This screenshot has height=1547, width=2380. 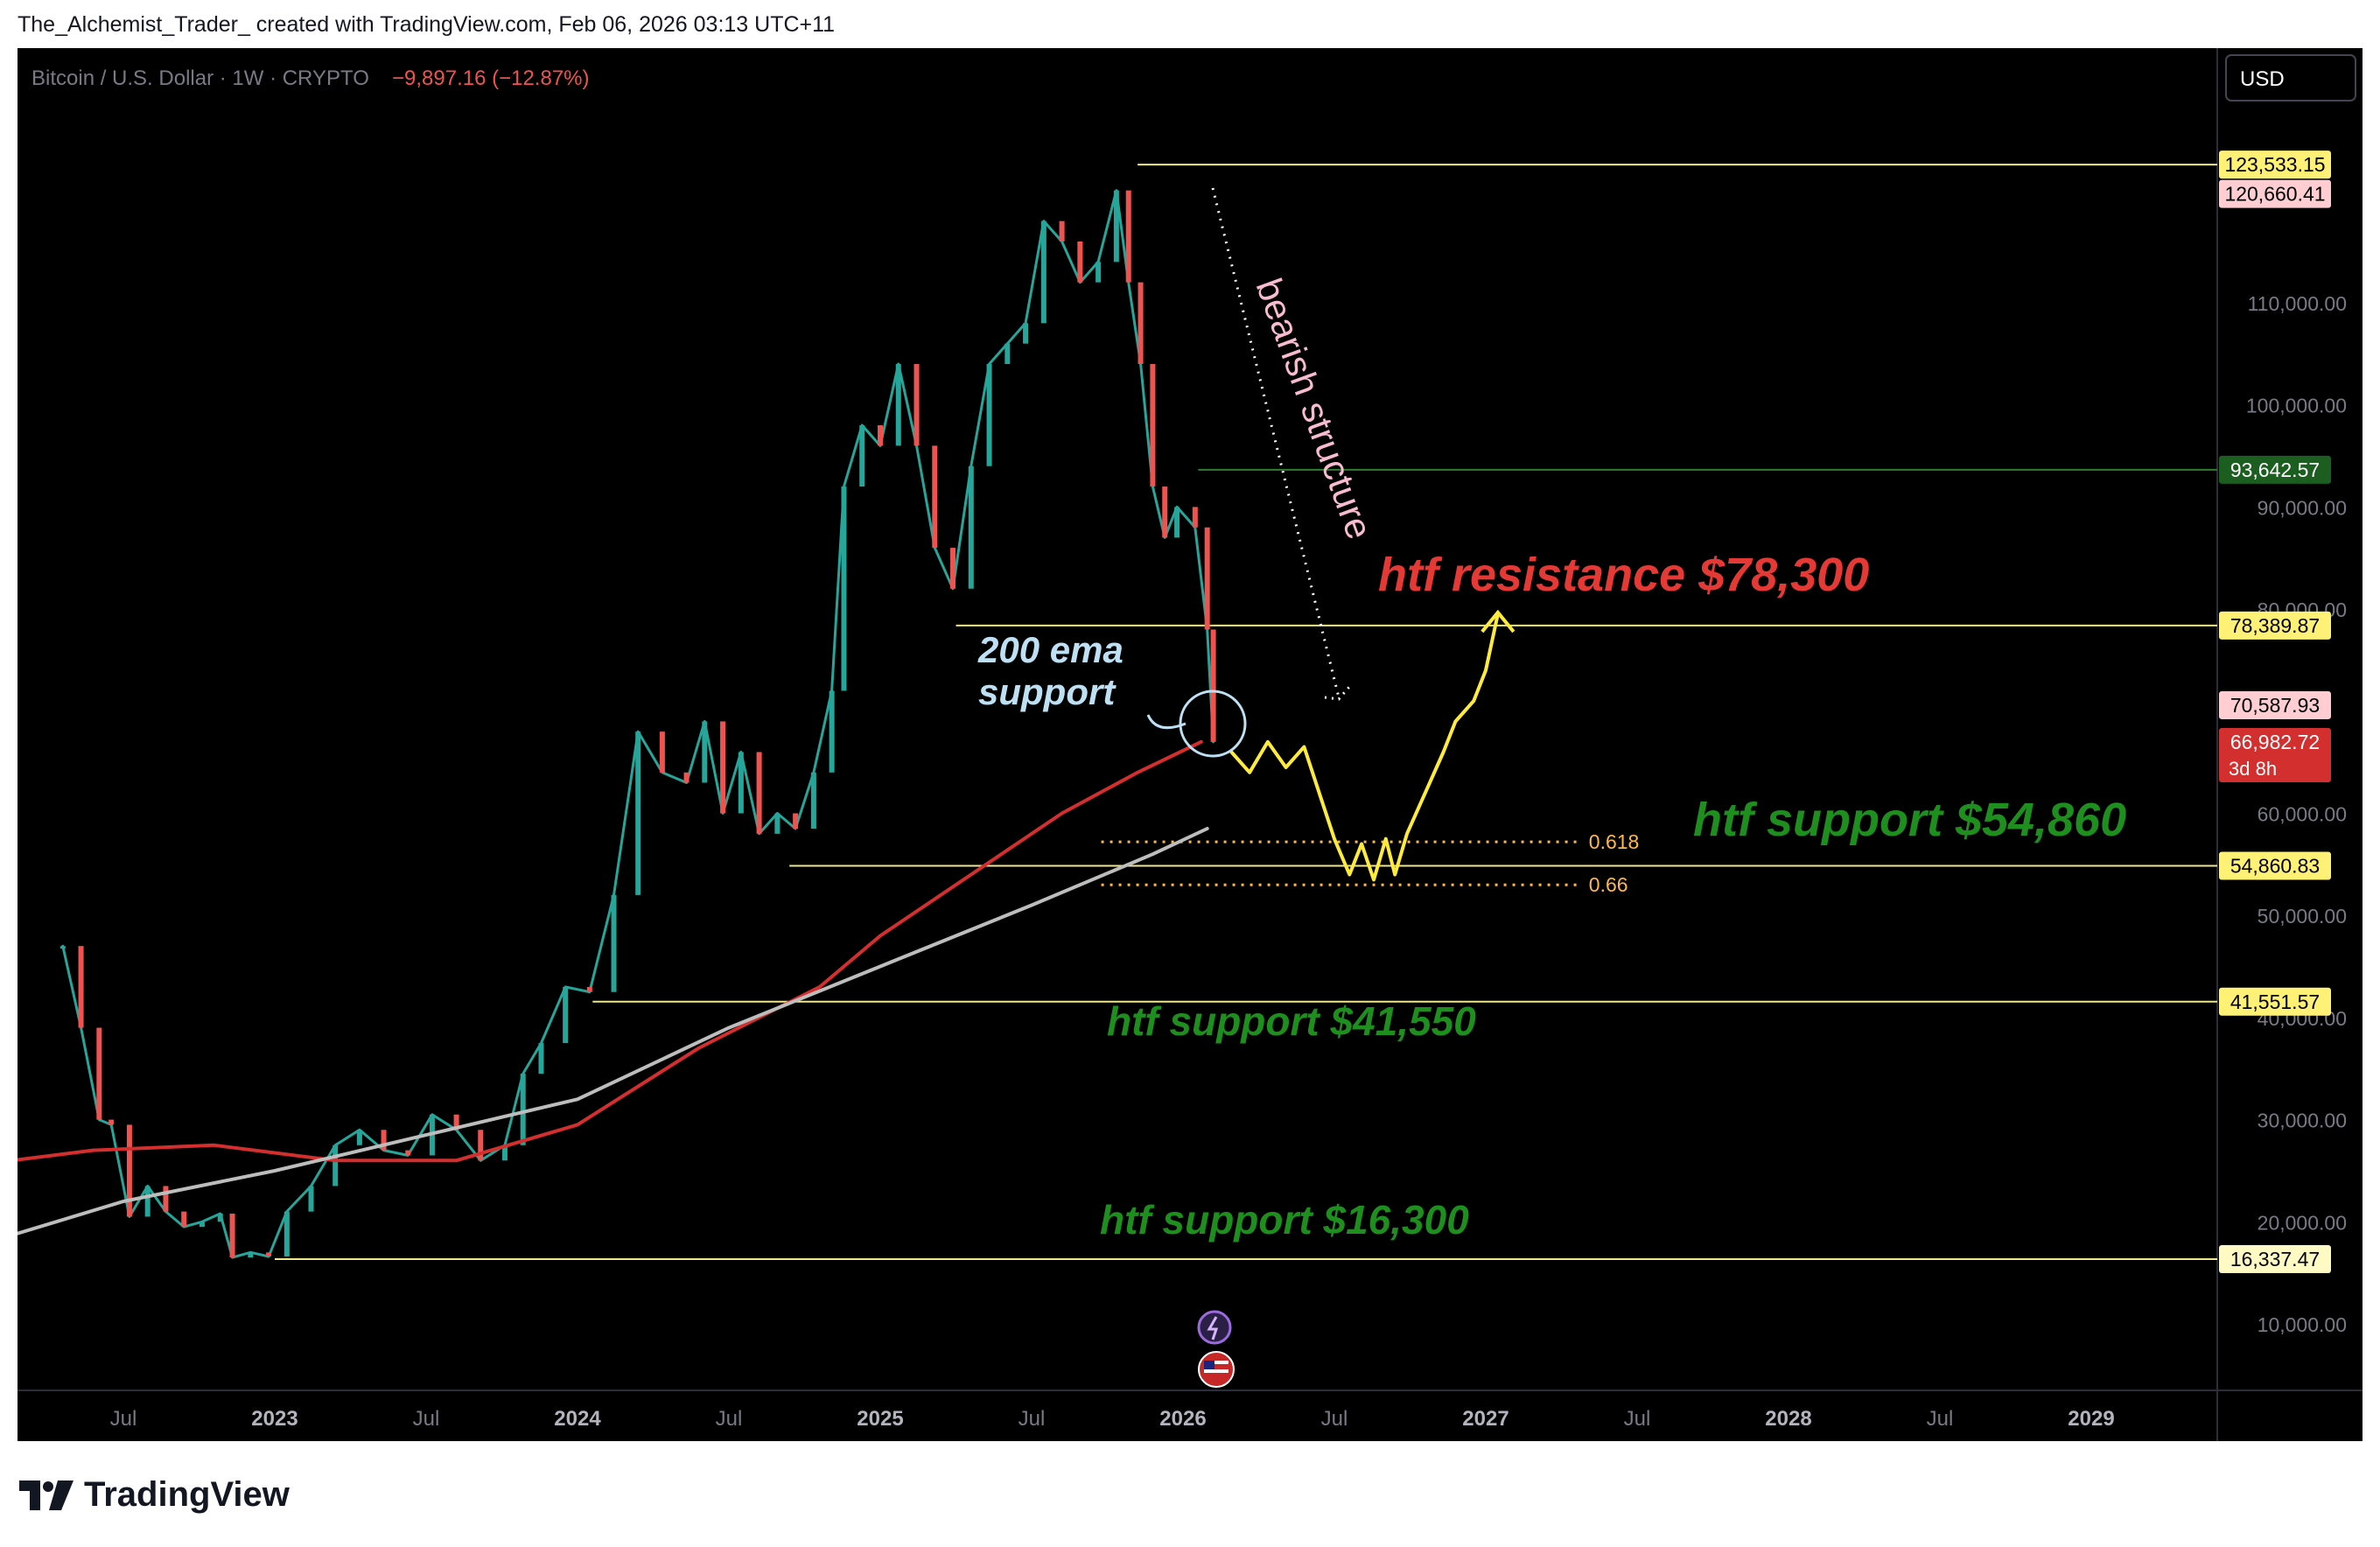 What do you see at coordinates (1214, 1327) in the screenshot?
I see `event-lightning-icon` at bounding box center [1214, 1327].